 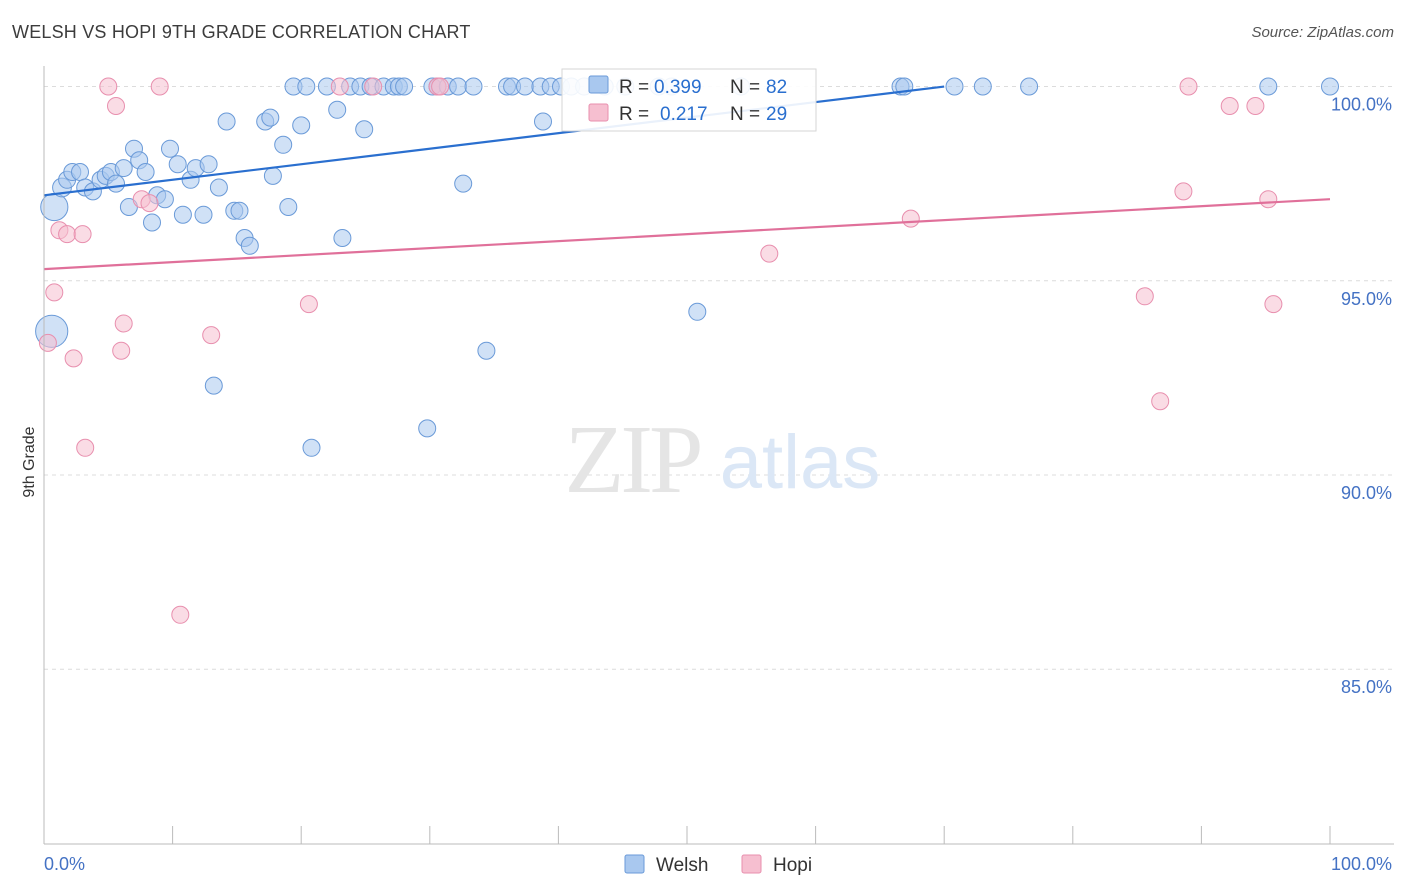 What do you see at coordinates (745, 114) in the screenshot?
I see `hopi-n-label: N =` at bounding box center [745, 114].